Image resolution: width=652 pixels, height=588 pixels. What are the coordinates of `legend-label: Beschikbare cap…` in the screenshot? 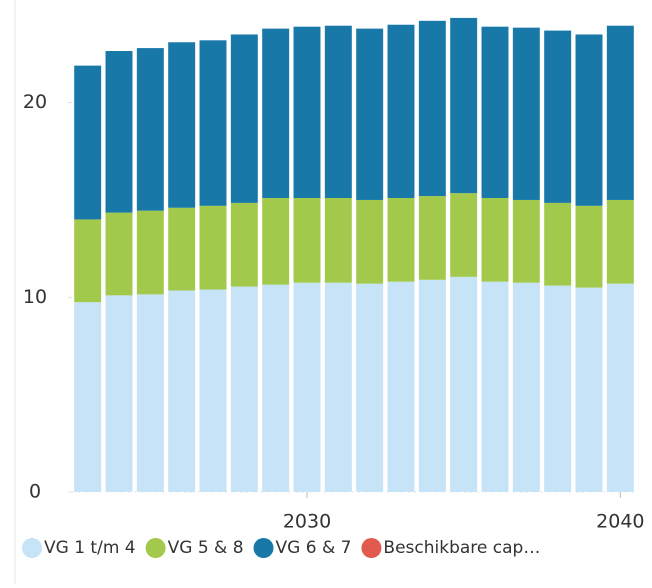 It's located at (461, 548).